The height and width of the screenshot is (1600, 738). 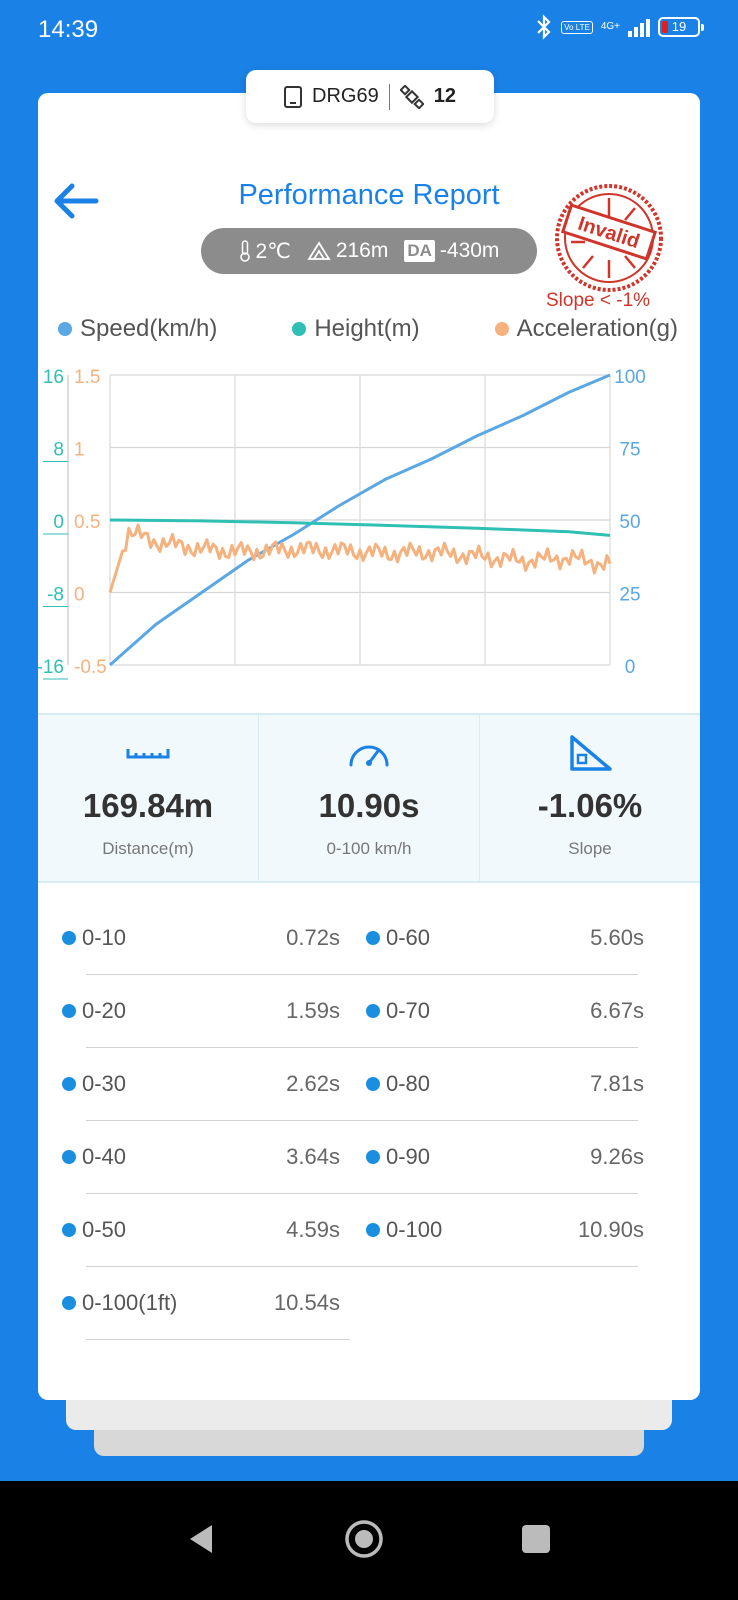 I want to click on acceleration-tick-label: 1, so click(x=79, y=450).